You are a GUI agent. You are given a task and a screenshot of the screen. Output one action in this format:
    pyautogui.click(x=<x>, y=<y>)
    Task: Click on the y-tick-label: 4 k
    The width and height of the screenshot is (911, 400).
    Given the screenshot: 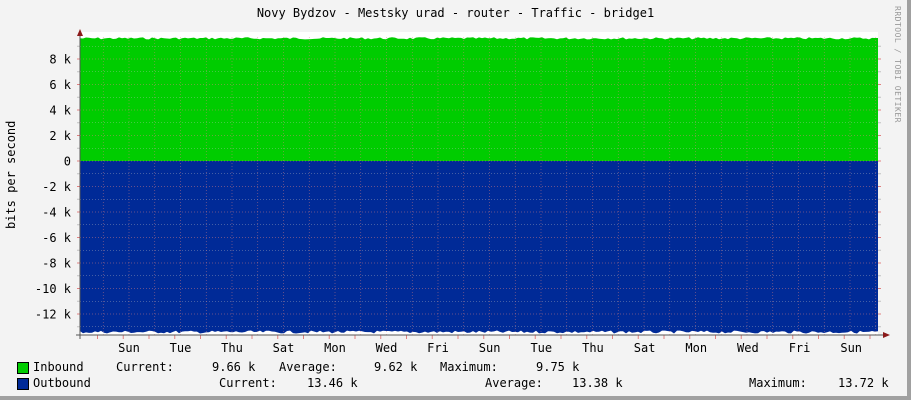 What is the action you would take?
    pyautogui.click(x=60, y=111)
    